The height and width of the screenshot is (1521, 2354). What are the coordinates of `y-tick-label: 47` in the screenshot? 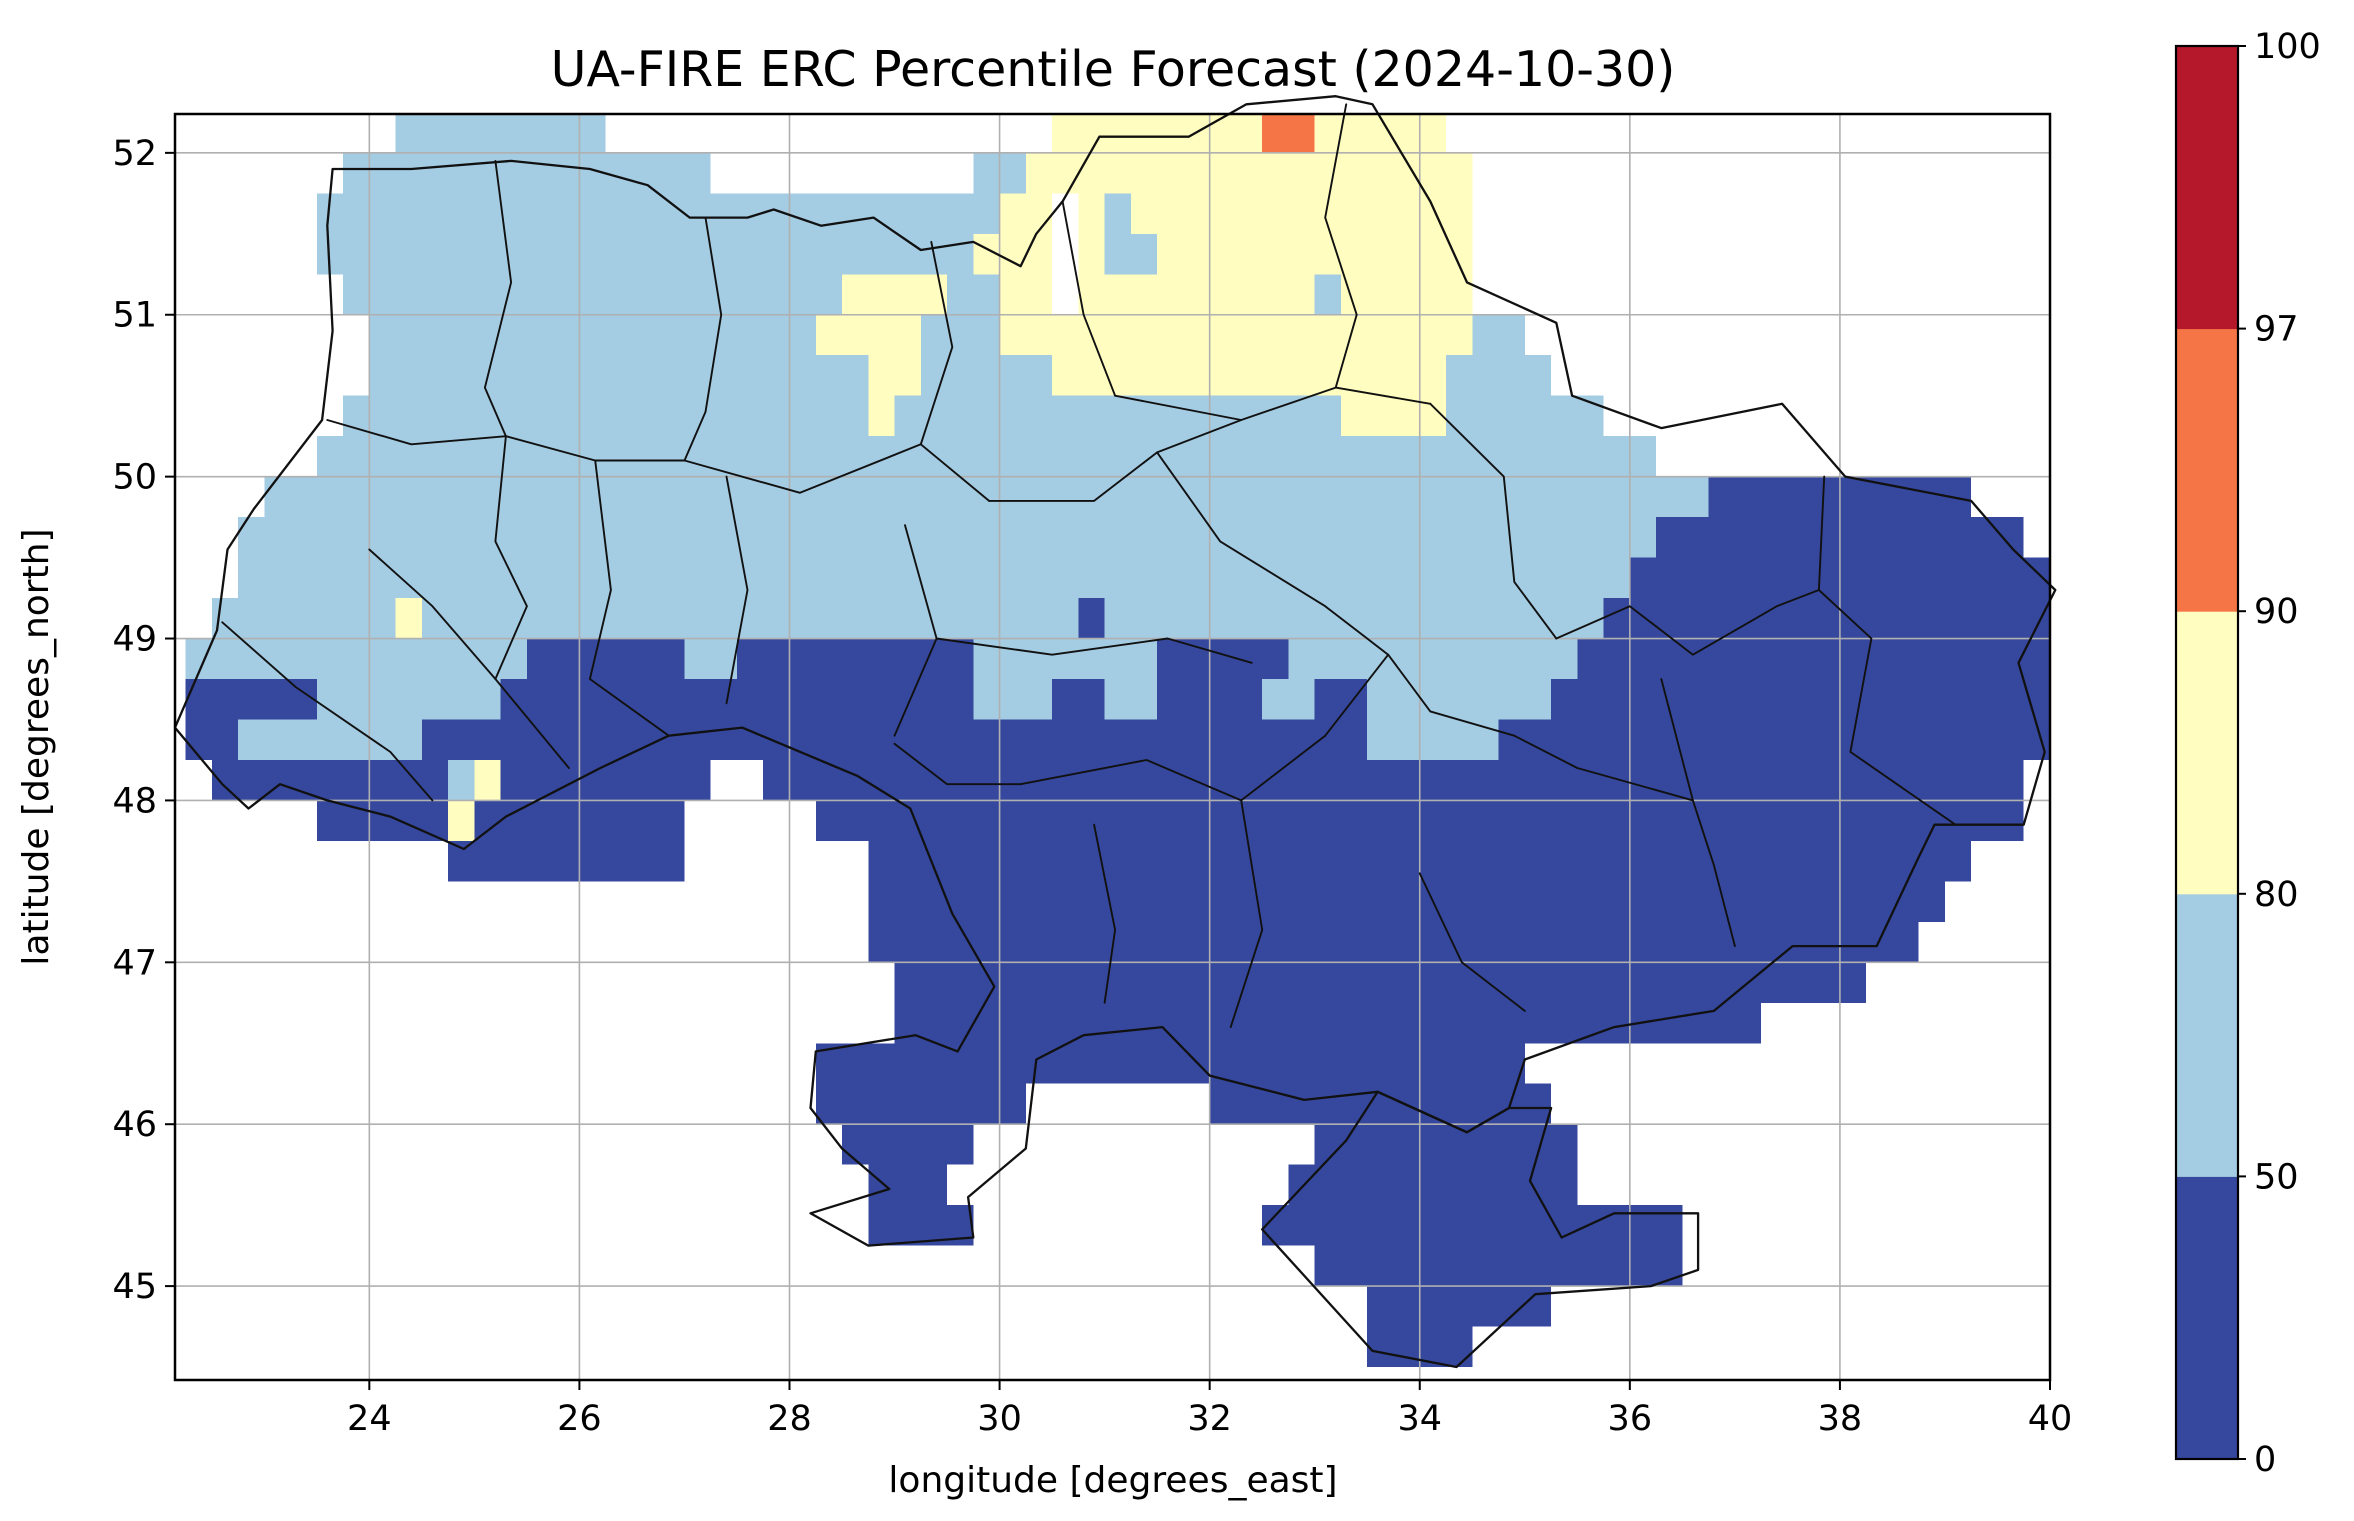 It's located at (134, 963).